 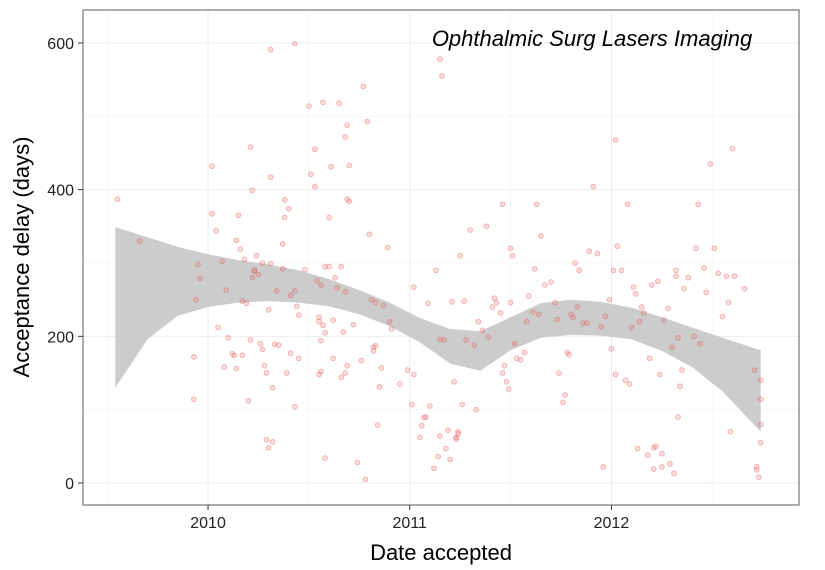 I want to click on y-tick-label: 0, so click(x=69, y=484).